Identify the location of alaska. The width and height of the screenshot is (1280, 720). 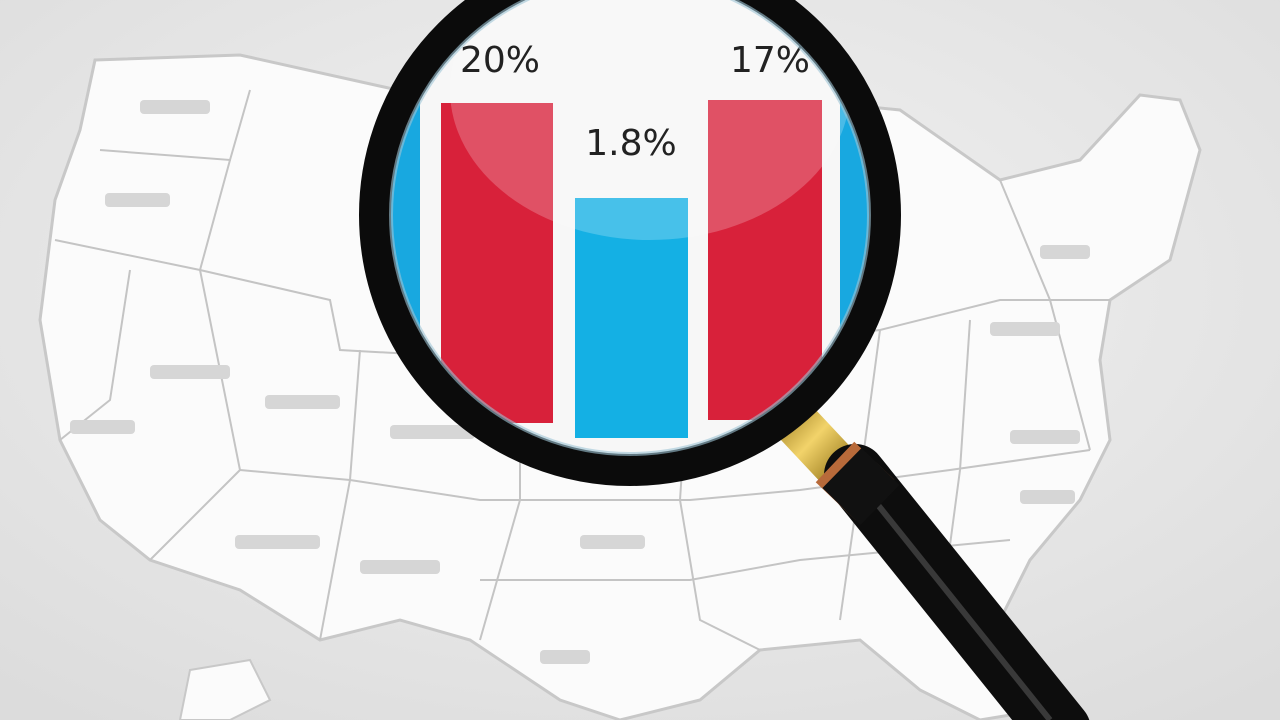
(225, 689).